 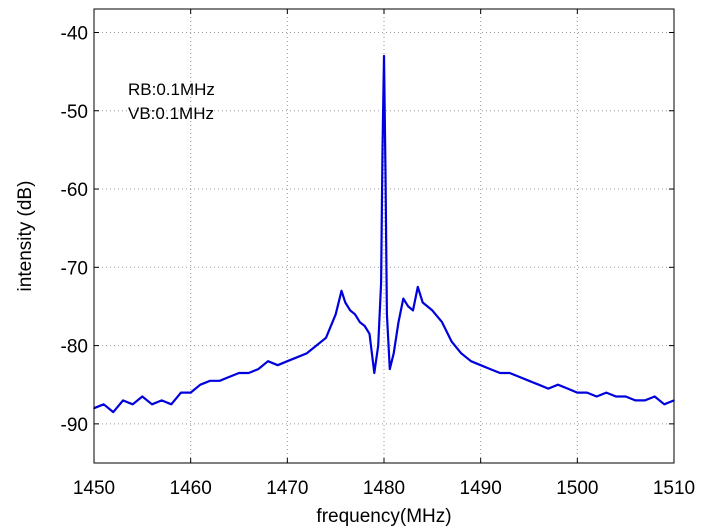 What do you see at coordinates (577, 488) in the screenshot?
I see `x-tick-label: 1500` at bounding box center [577, 488].